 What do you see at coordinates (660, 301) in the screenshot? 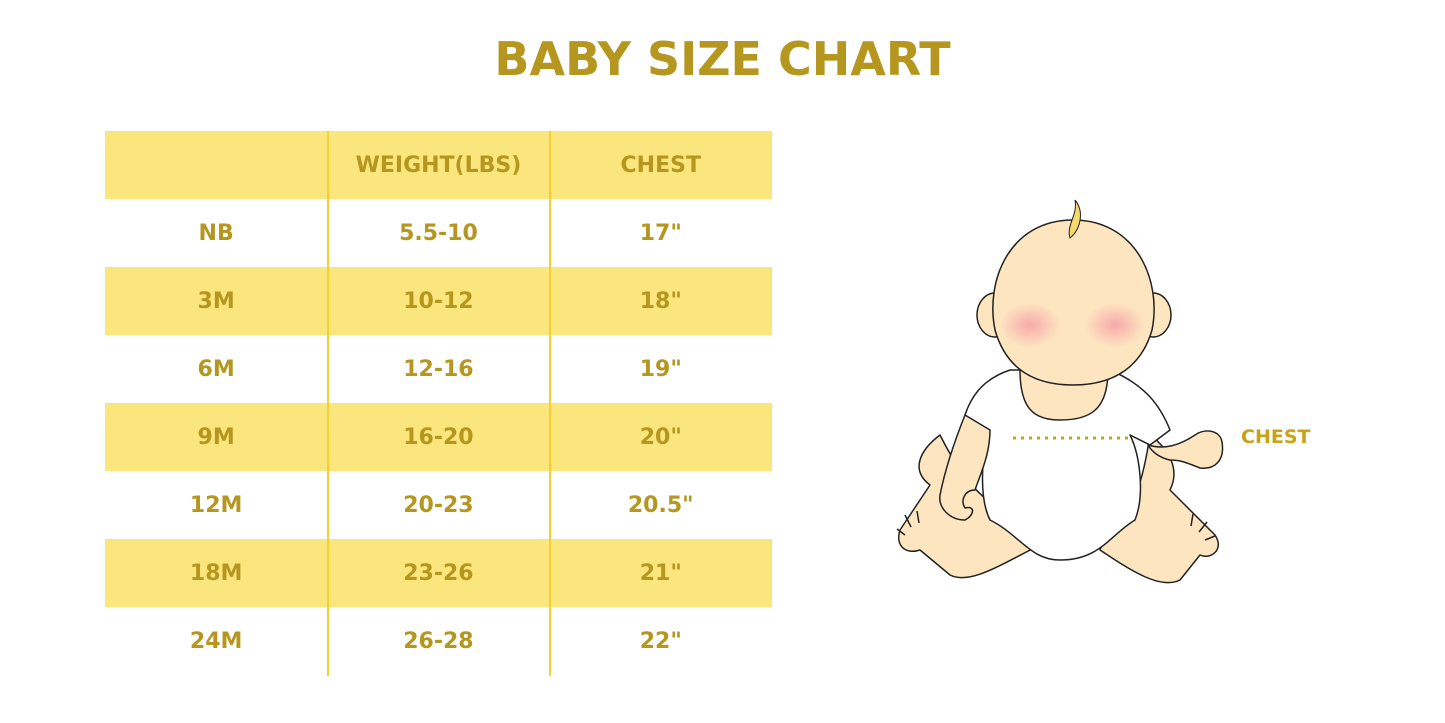
I see `chest-cell: 18"` at bounding box center [660, 301].